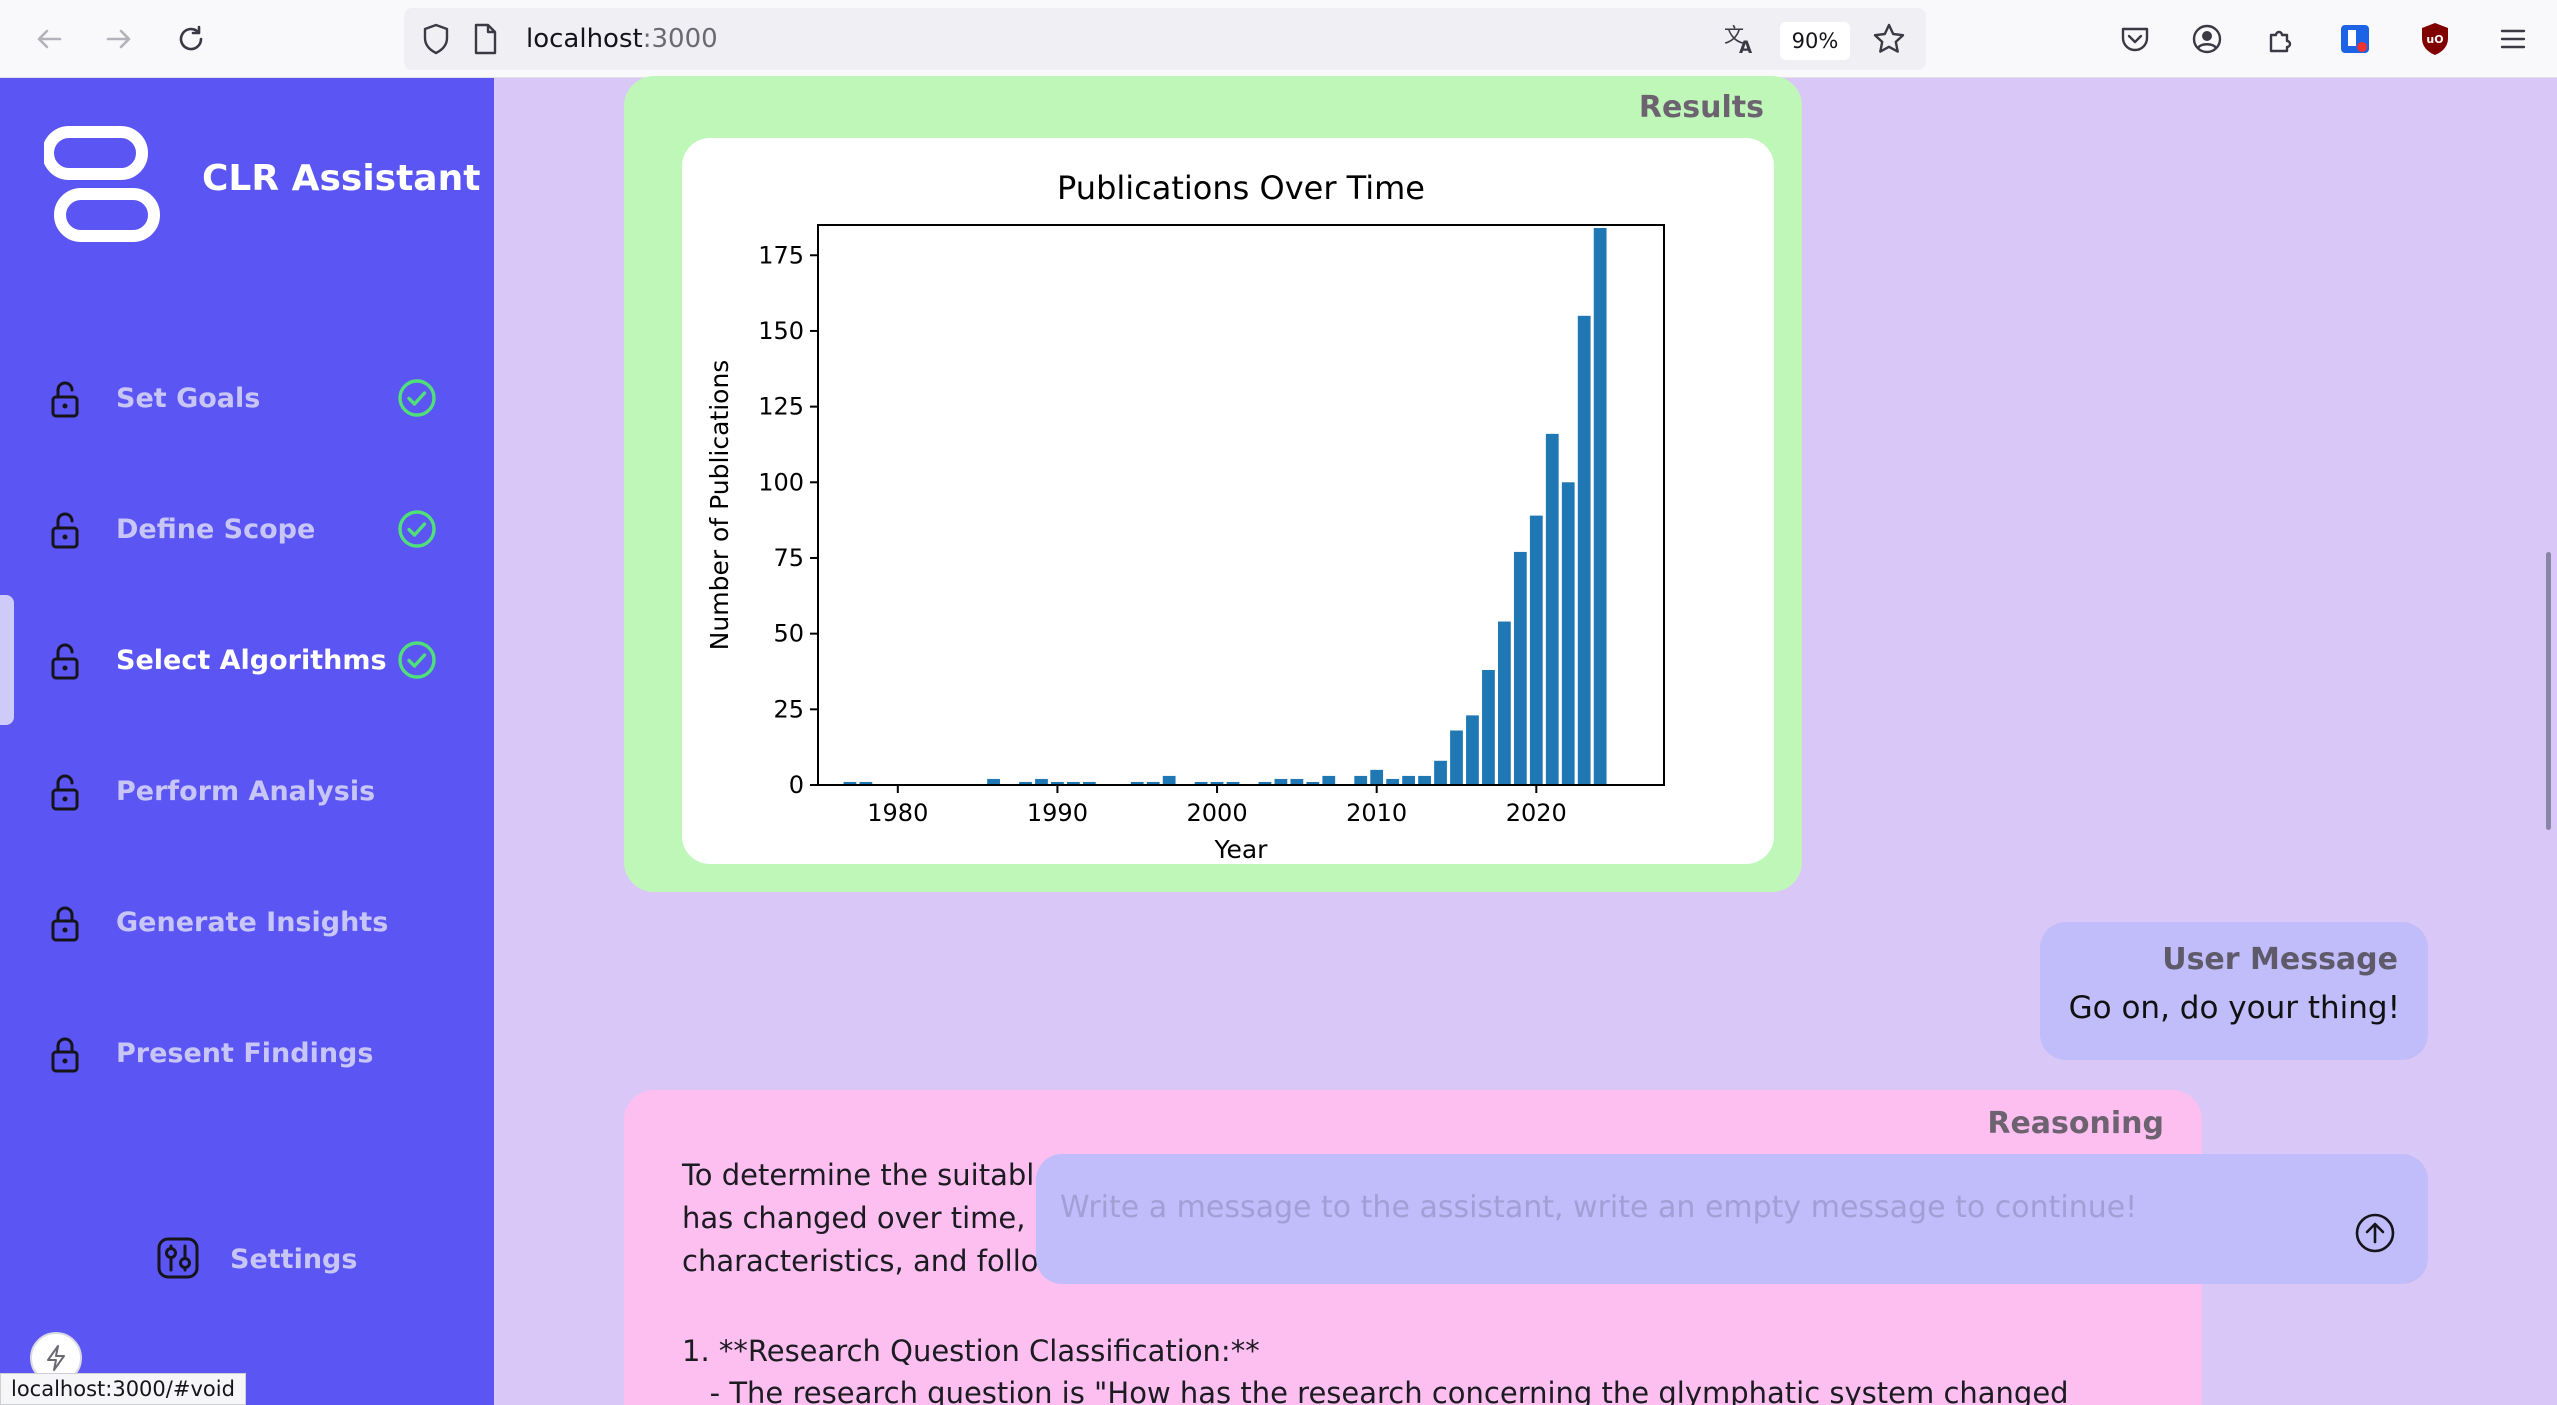 The width and height of the screenshot is (2557, 1405). Describe the element at coordinates (2355, 39) in the screenshot. I see `extension-blue-icon` at that location.